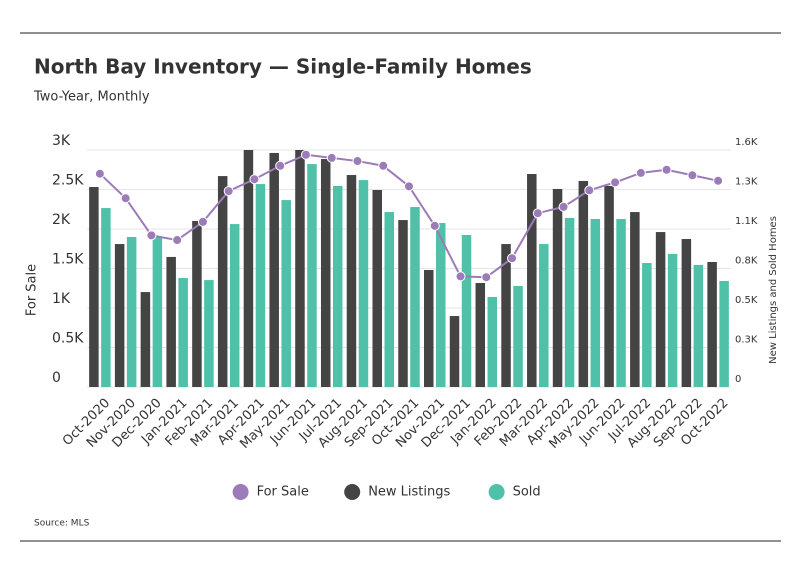 The width and height of the screenshot is (801, 575). What do you see at coordinates (61, 220) in the screenshot?
I see `y-tick-label: 2K` at bounding box center [61, 220].